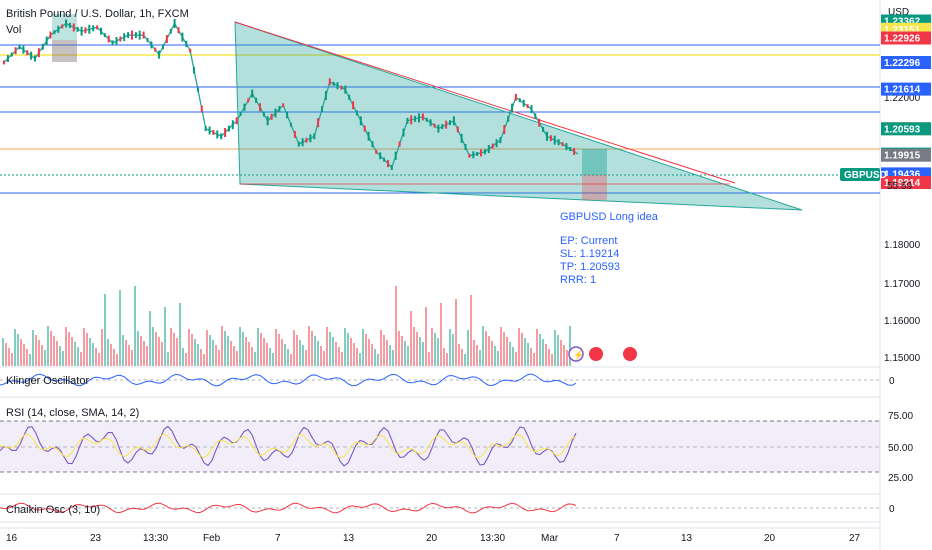 This screenshot has width=932, height=550. Describe the element at coordinates (687, 538) in the screenshot. I see `time-label: 13` at that location.